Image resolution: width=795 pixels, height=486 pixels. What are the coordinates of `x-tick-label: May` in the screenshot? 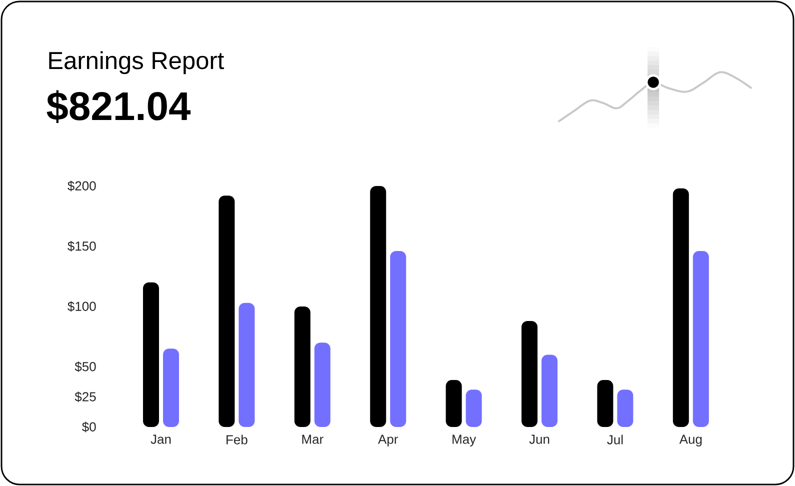 It's located at (464, 440).